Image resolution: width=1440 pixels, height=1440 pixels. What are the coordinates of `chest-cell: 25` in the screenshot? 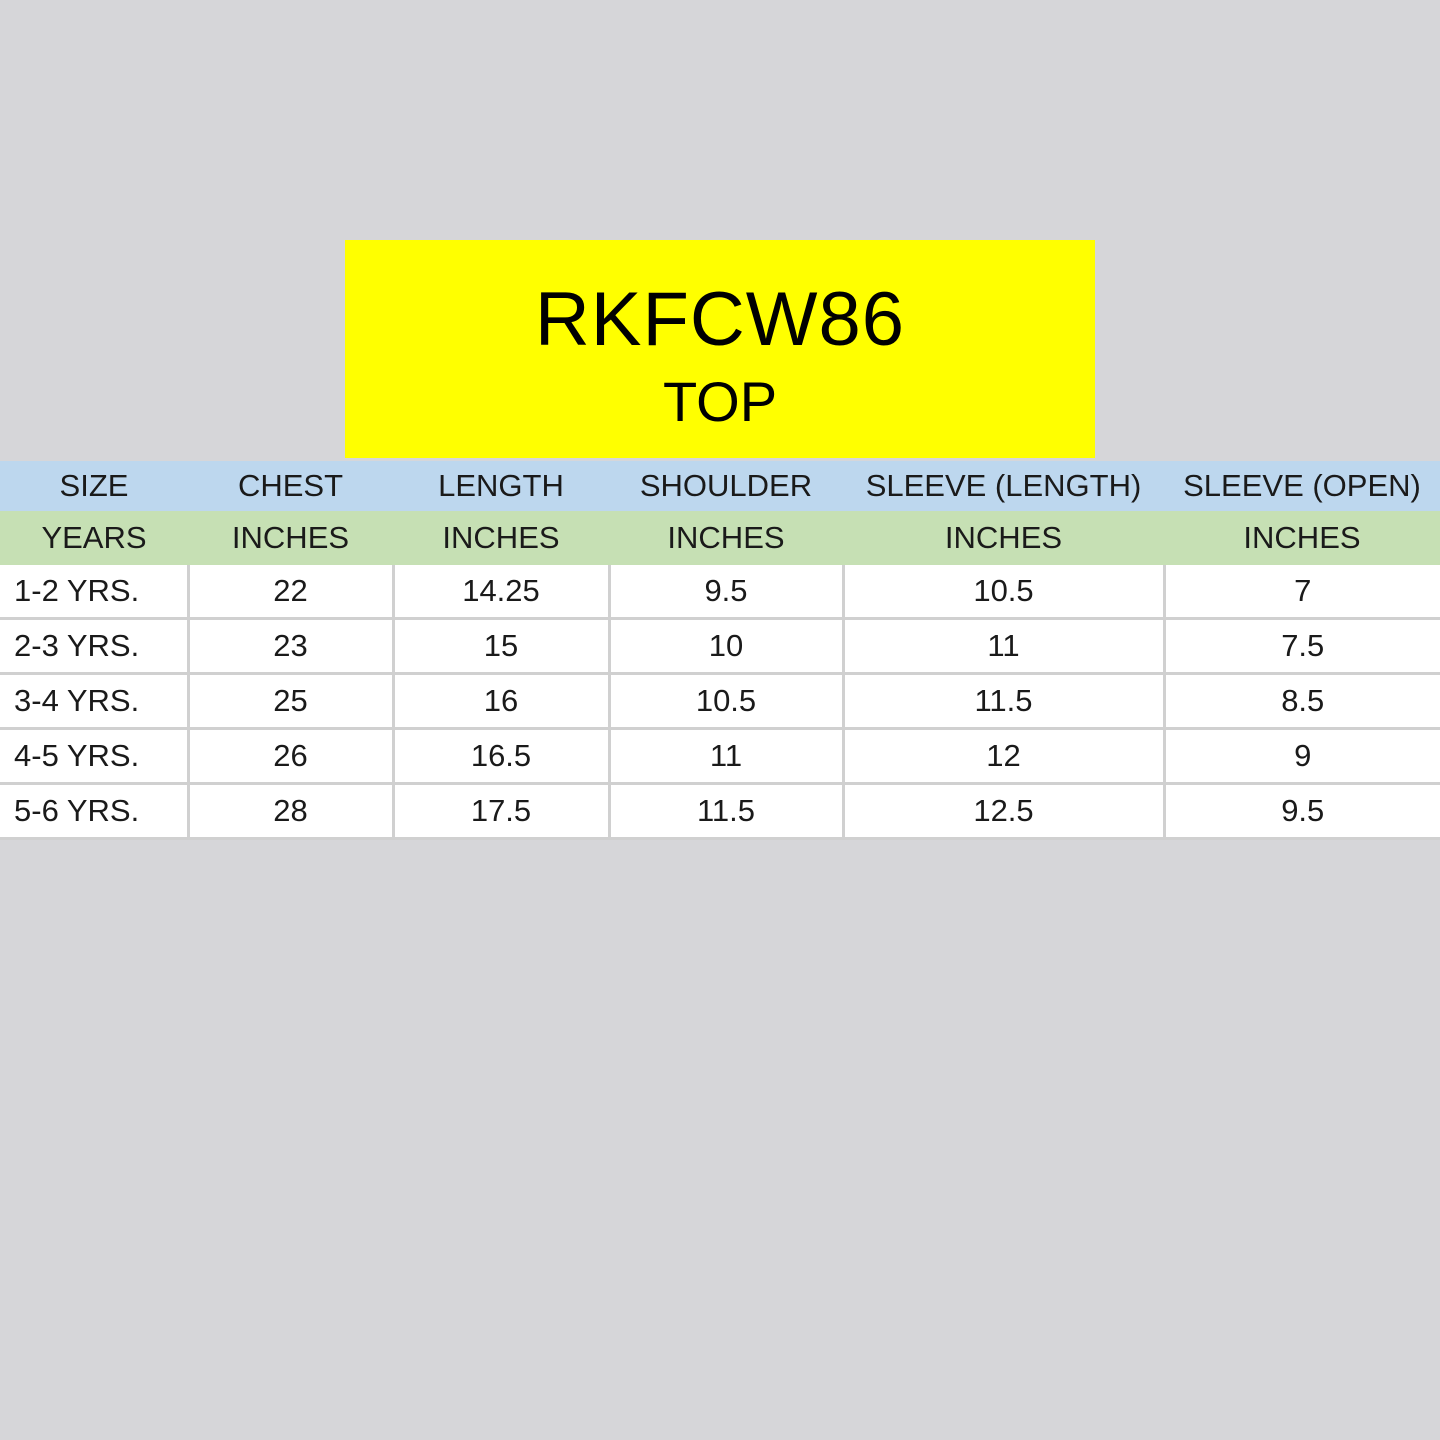 It's located at (289, 701).